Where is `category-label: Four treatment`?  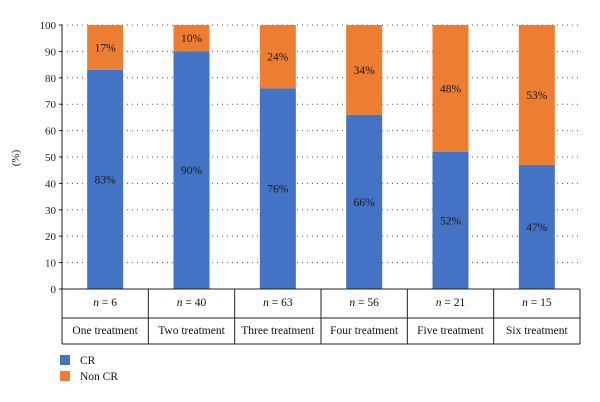
category-label: Four treatment is located at coordinates (364, 331).